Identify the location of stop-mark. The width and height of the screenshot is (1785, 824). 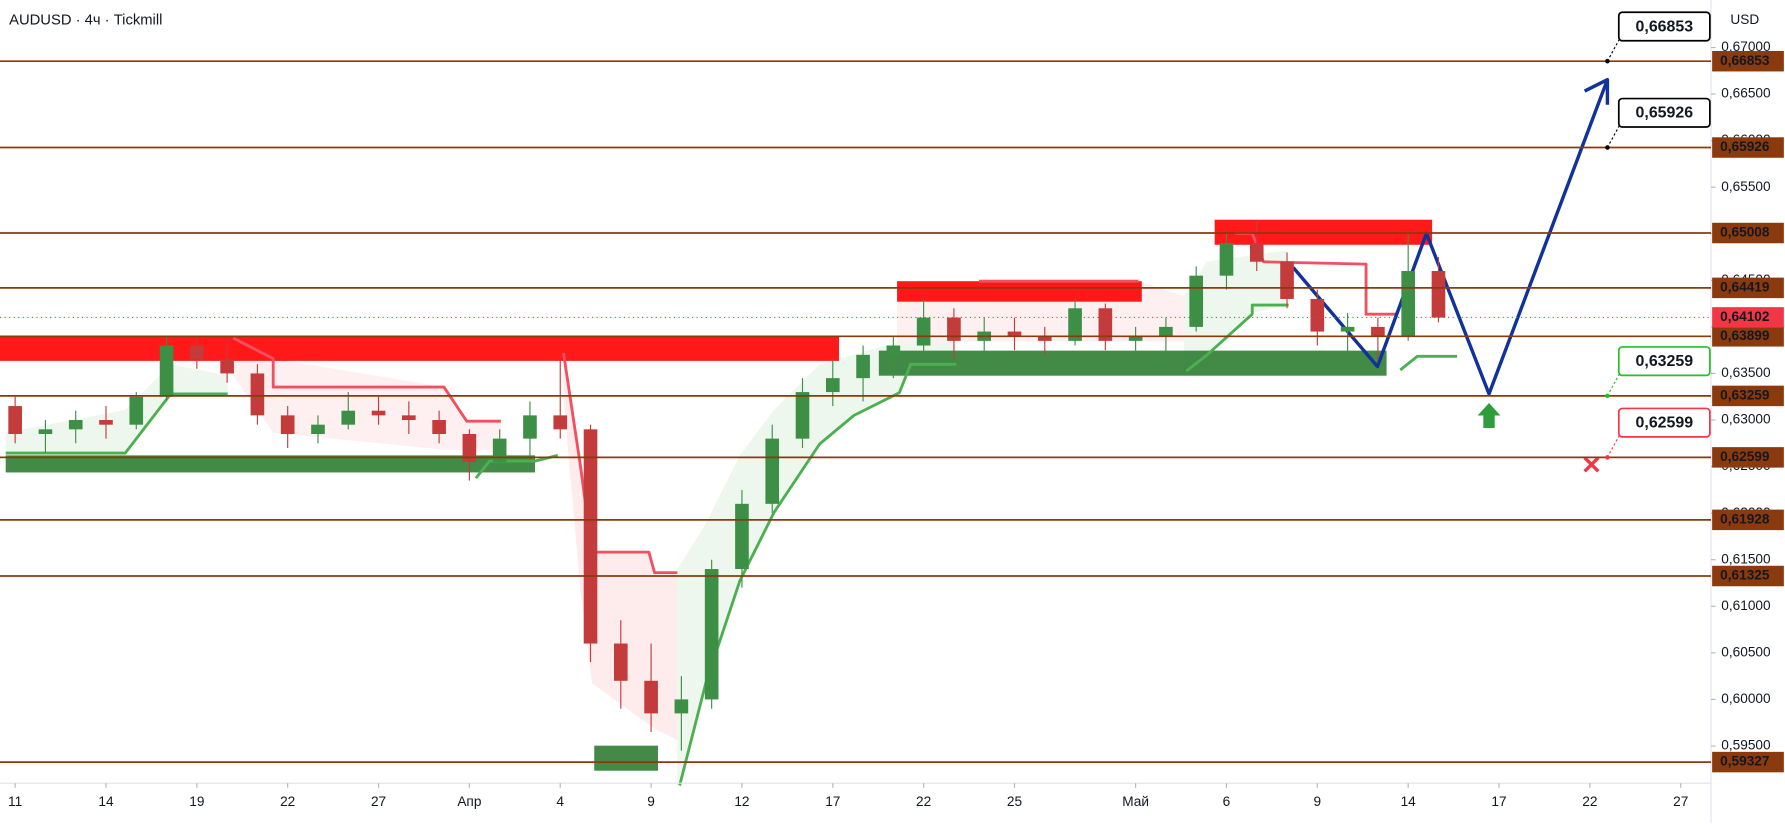
(1591, 464).